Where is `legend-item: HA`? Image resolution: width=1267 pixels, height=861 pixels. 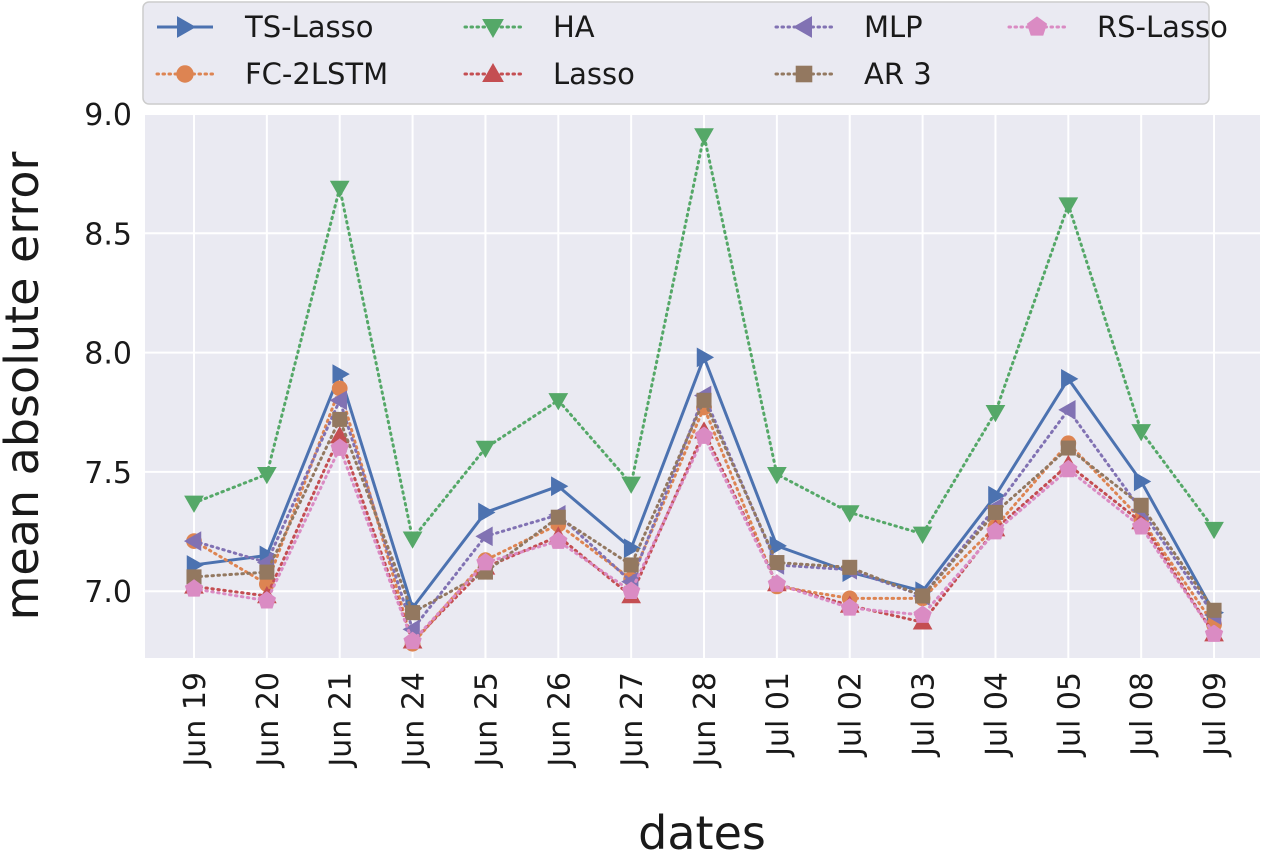
legend-item: HA is located at coordinates (529, 27).